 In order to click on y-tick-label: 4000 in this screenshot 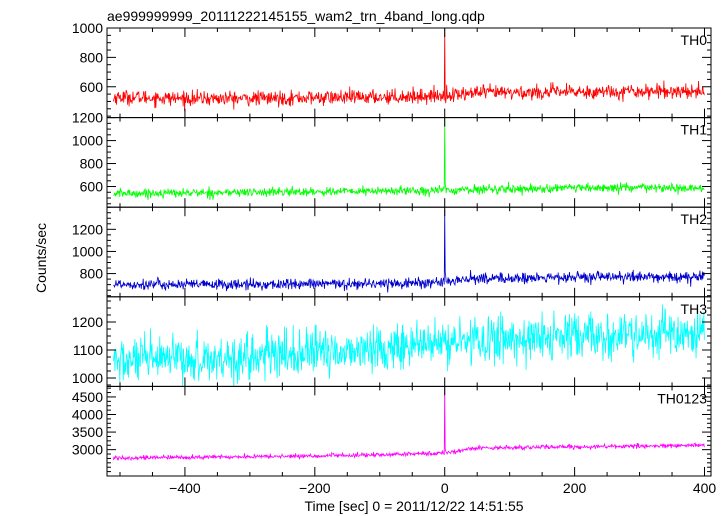, I will do `click(87, 415)`.